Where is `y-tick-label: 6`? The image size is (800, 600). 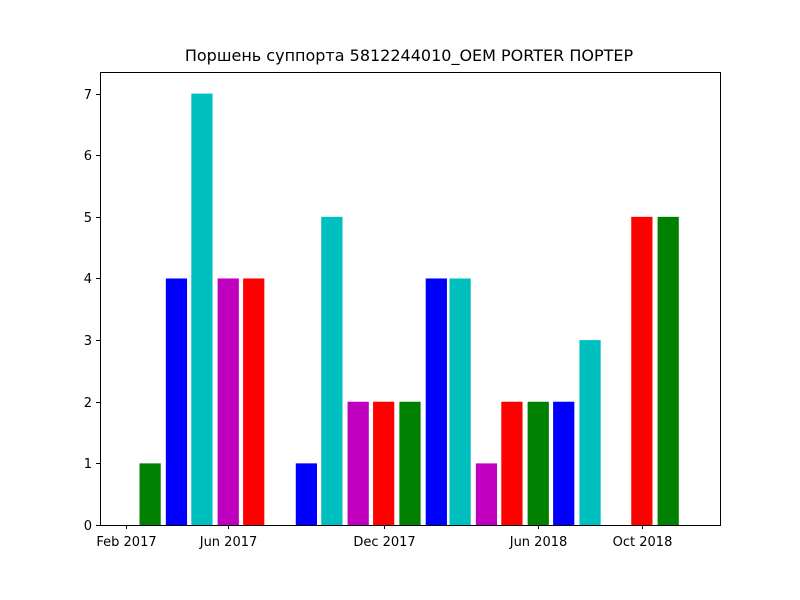
y-tick-label: 6 is located at coordinates (88, 156).